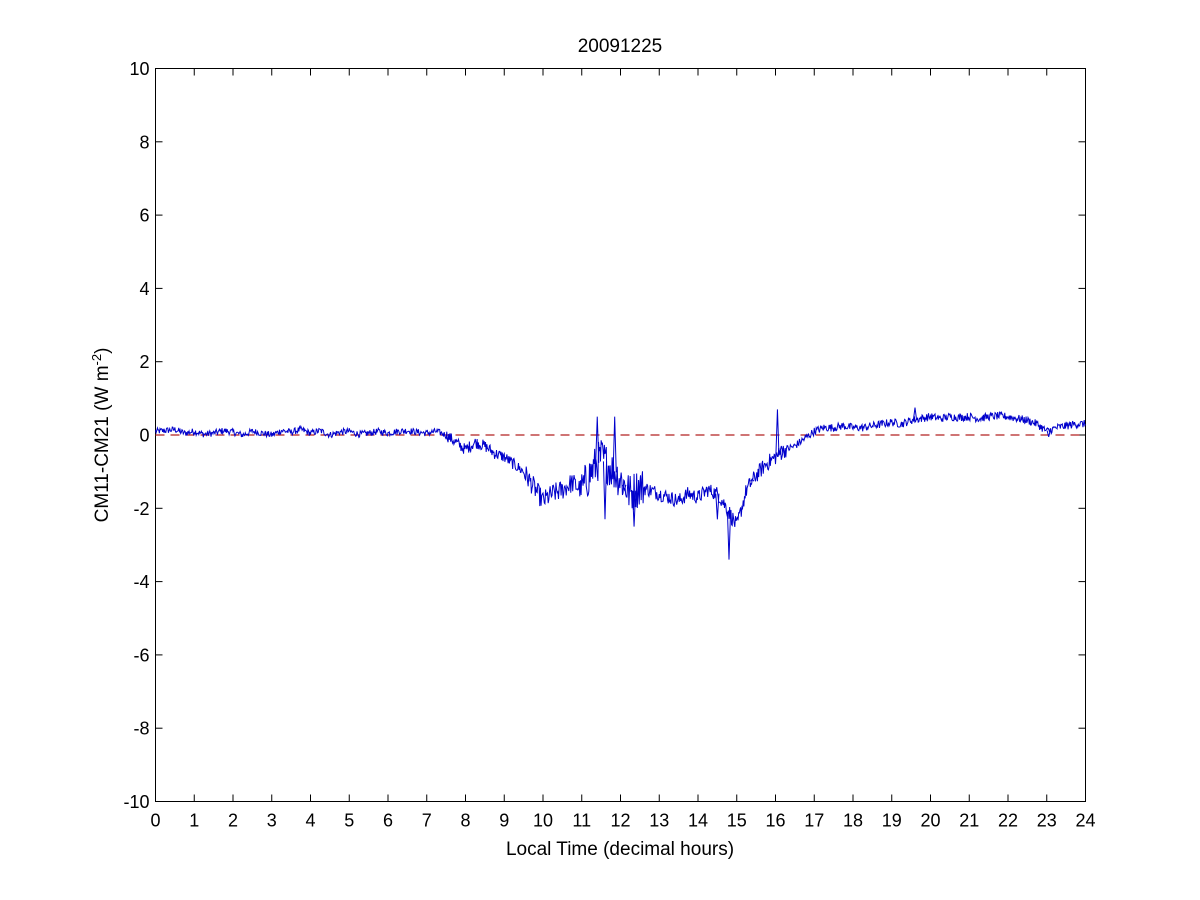  Describe the element at coordinates (102, 351) in the screenshot. I see `y-axis-label-close: )` at that location.